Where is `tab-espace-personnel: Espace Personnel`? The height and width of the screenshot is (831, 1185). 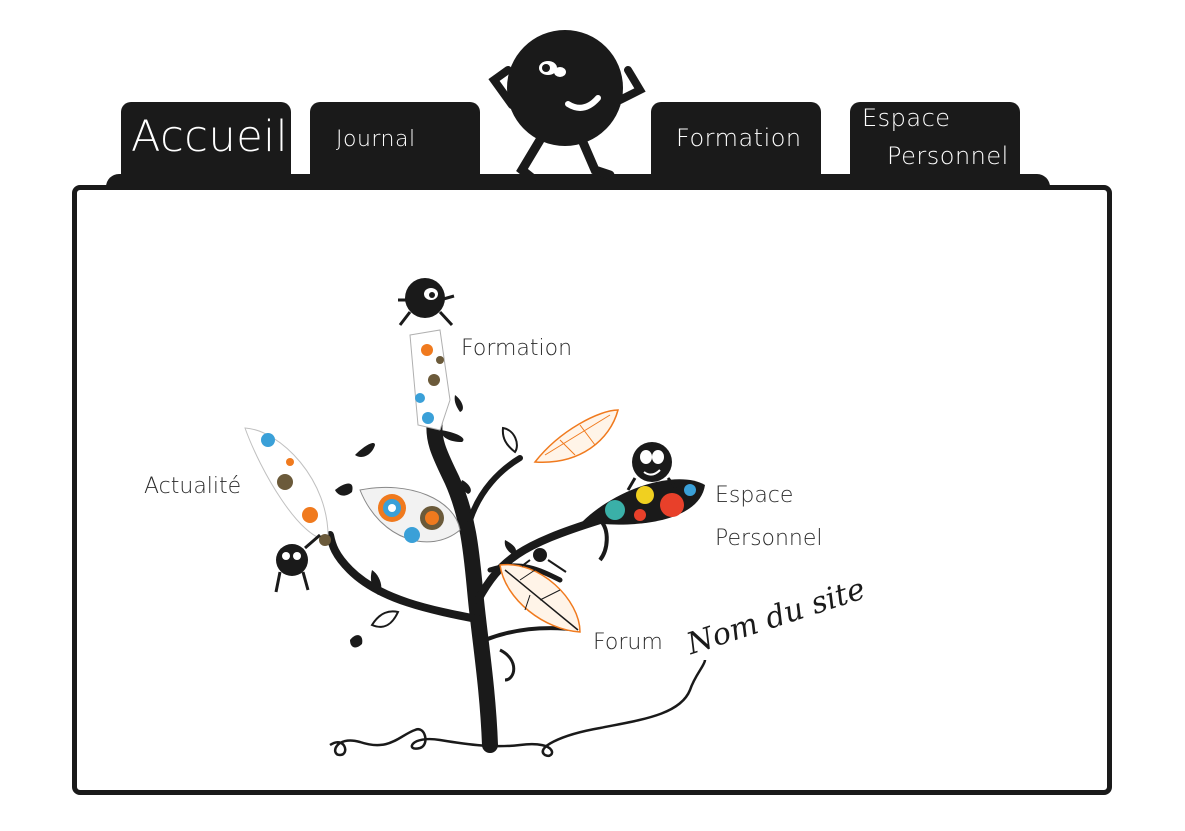 tab-espace-personnel: Espace Personnel is located at coordinates (935, 140).